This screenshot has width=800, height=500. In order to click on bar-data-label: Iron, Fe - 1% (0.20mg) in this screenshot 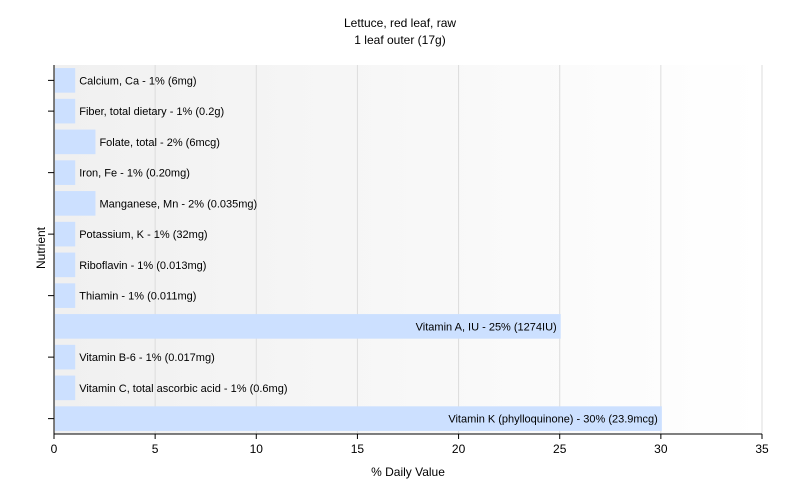, I will do `click(134, 174)`.